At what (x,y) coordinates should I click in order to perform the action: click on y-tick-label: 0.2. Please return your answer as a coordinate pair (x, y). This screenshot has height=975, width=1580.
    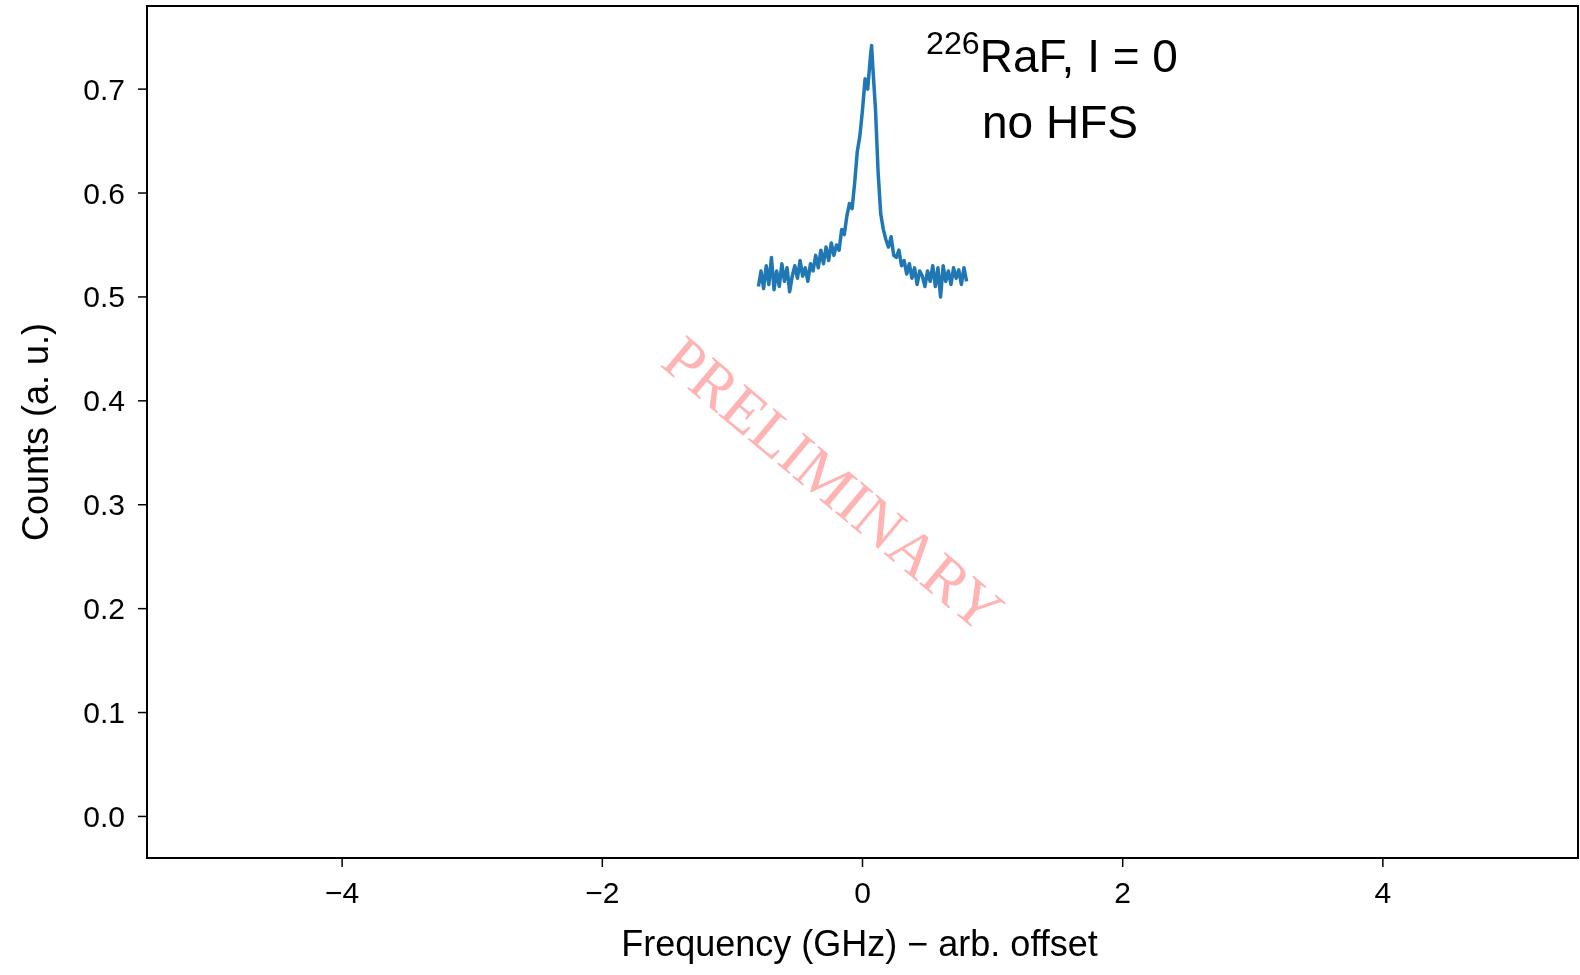
    Looking at the image, I should click on (104, 609).